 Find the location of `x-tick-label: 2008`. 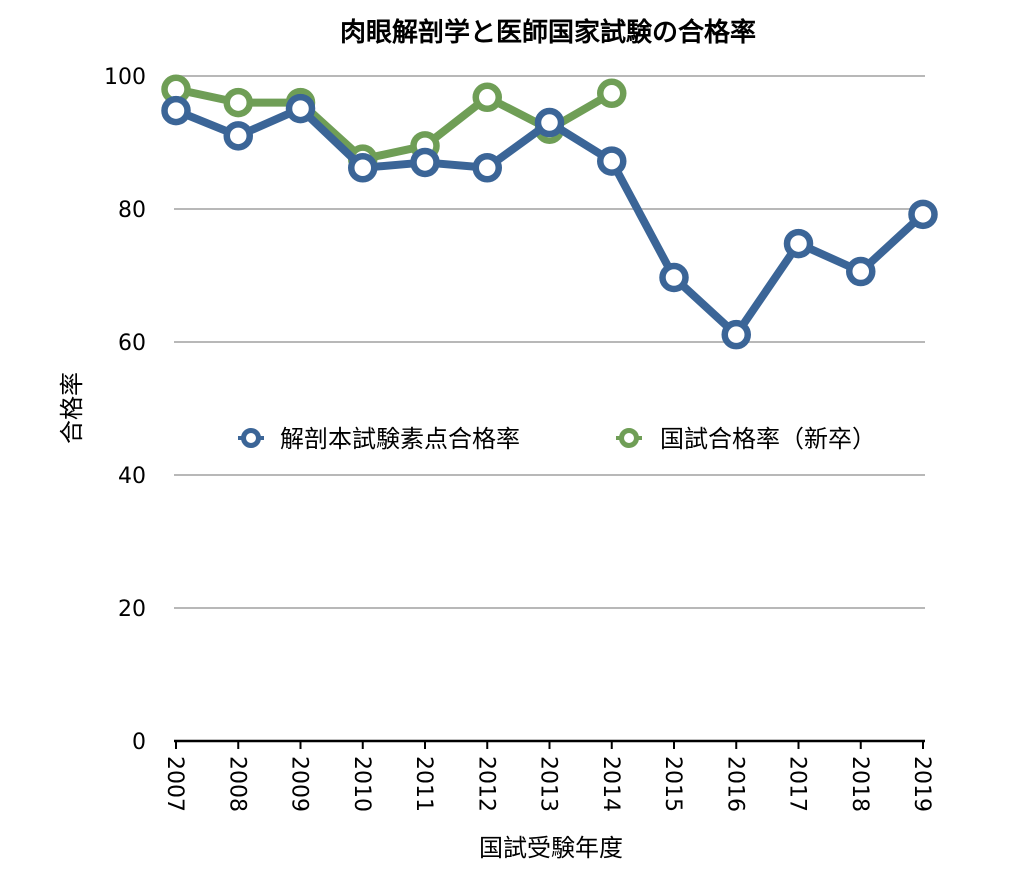

x-tick-label: 2008 is located at coordinates (236, 784).